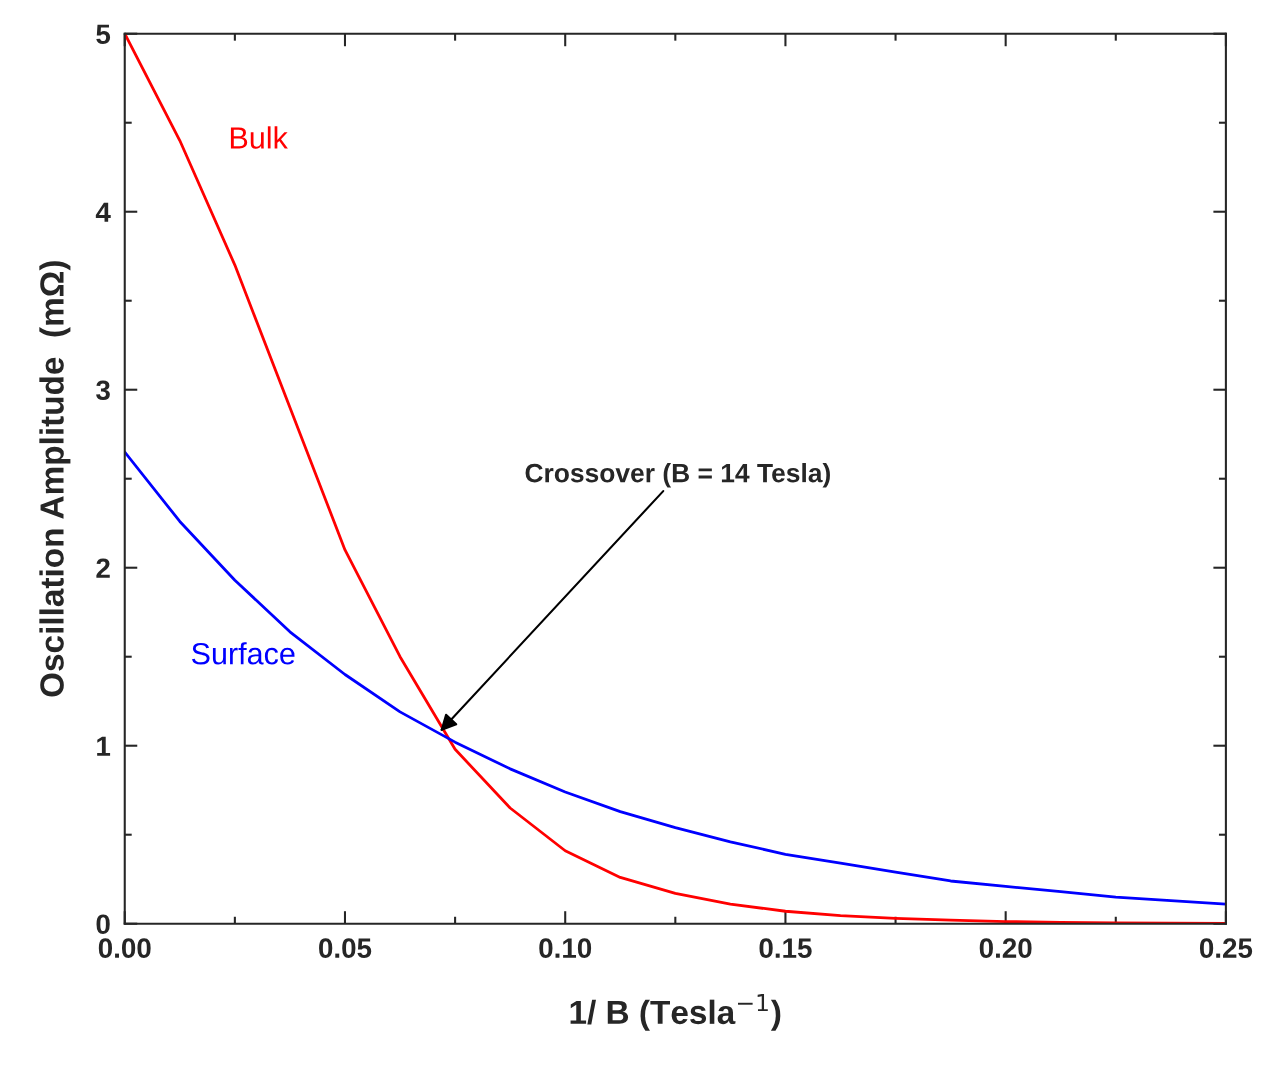  Describe the element at coordinates (124, 948) in the screenshot. I see `x-tick-label: 0.00` at that location.